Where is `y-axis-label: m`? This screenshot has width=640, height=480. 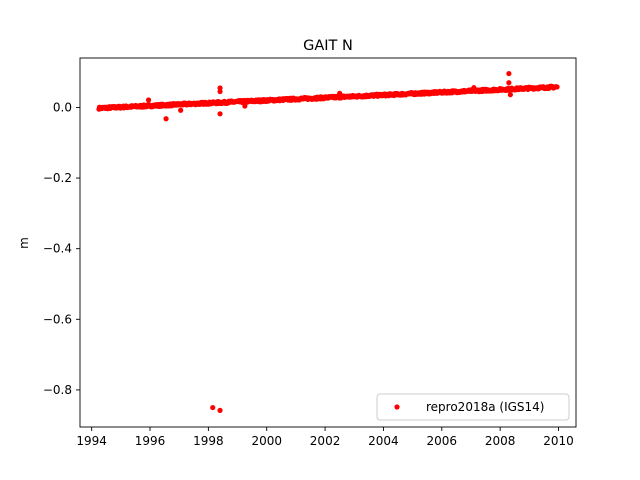 y-axis-label: m is located at coordinates (24, 243).